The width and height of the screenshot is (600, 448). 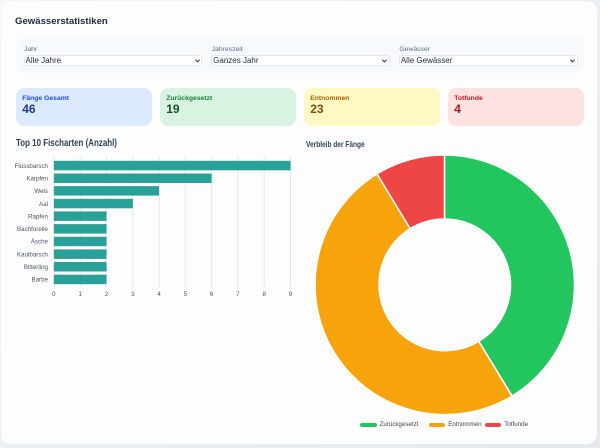 What do you see at coordinates (40, 242) in the screenshot?
I see `svg-text: Äsche` at bounding box center [40, 242].